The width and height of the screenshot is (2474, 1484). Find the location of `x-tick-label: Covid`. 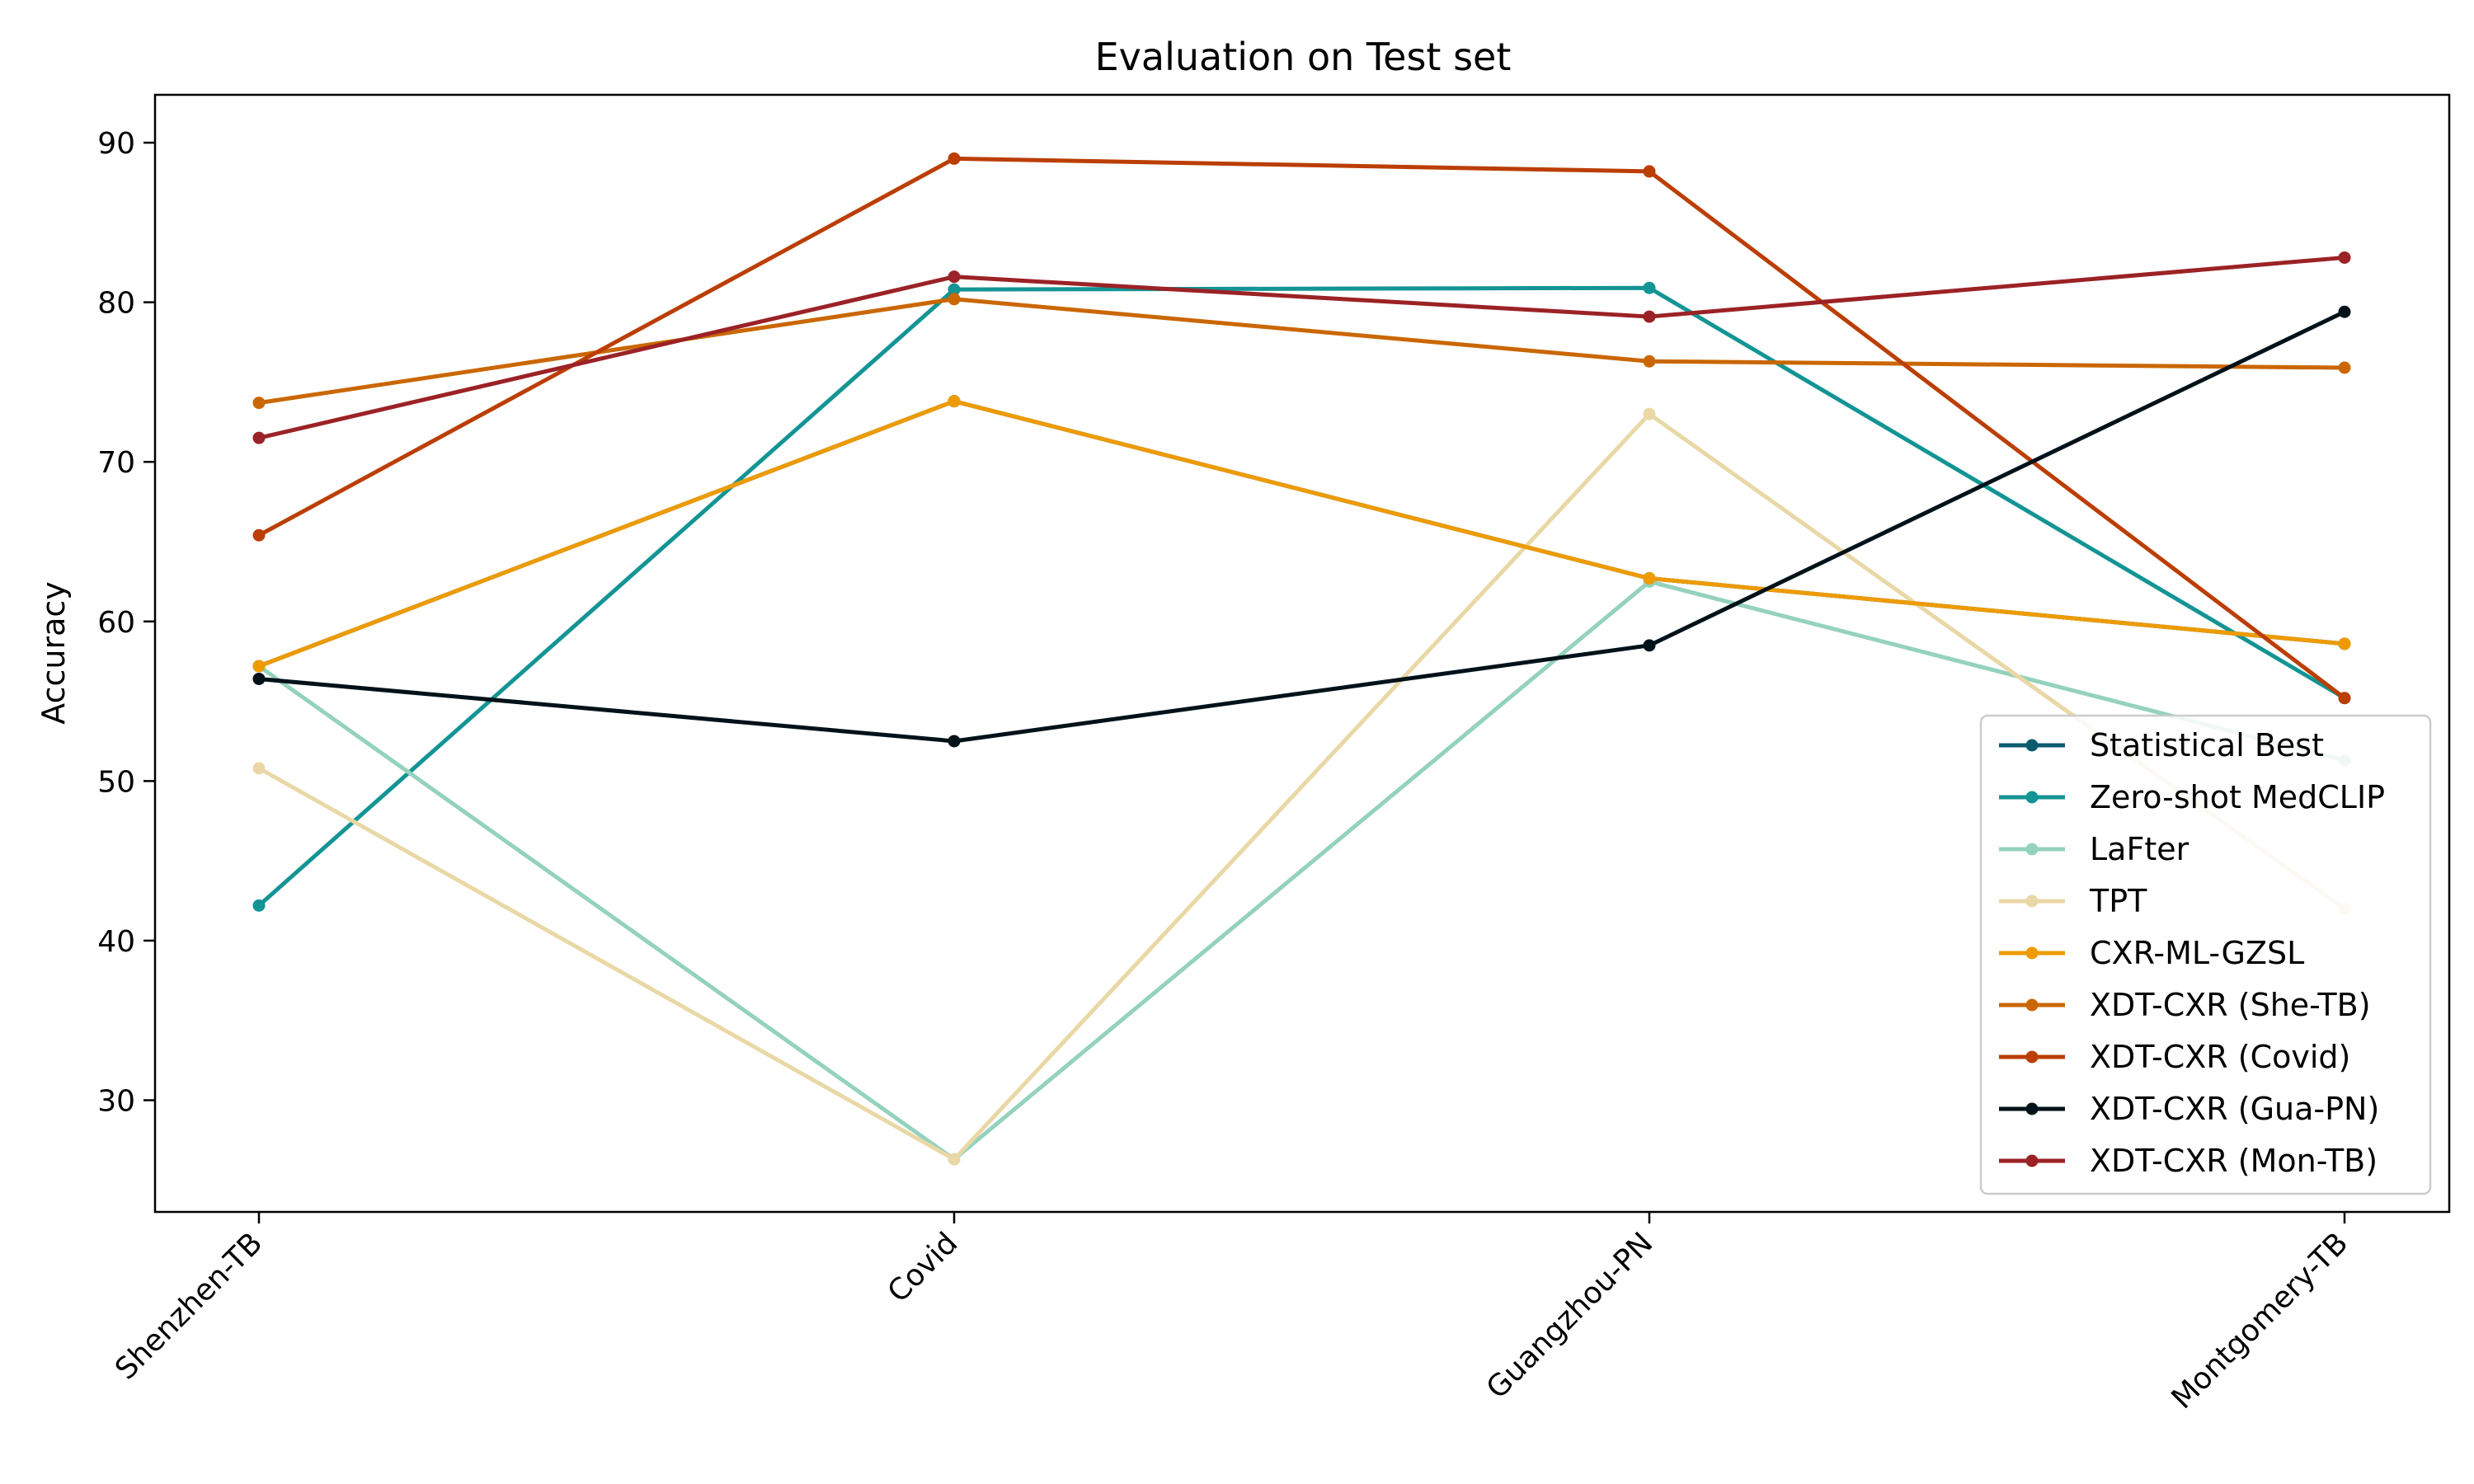

x-tick-label: Covid is located at coordinates (923, 1267).